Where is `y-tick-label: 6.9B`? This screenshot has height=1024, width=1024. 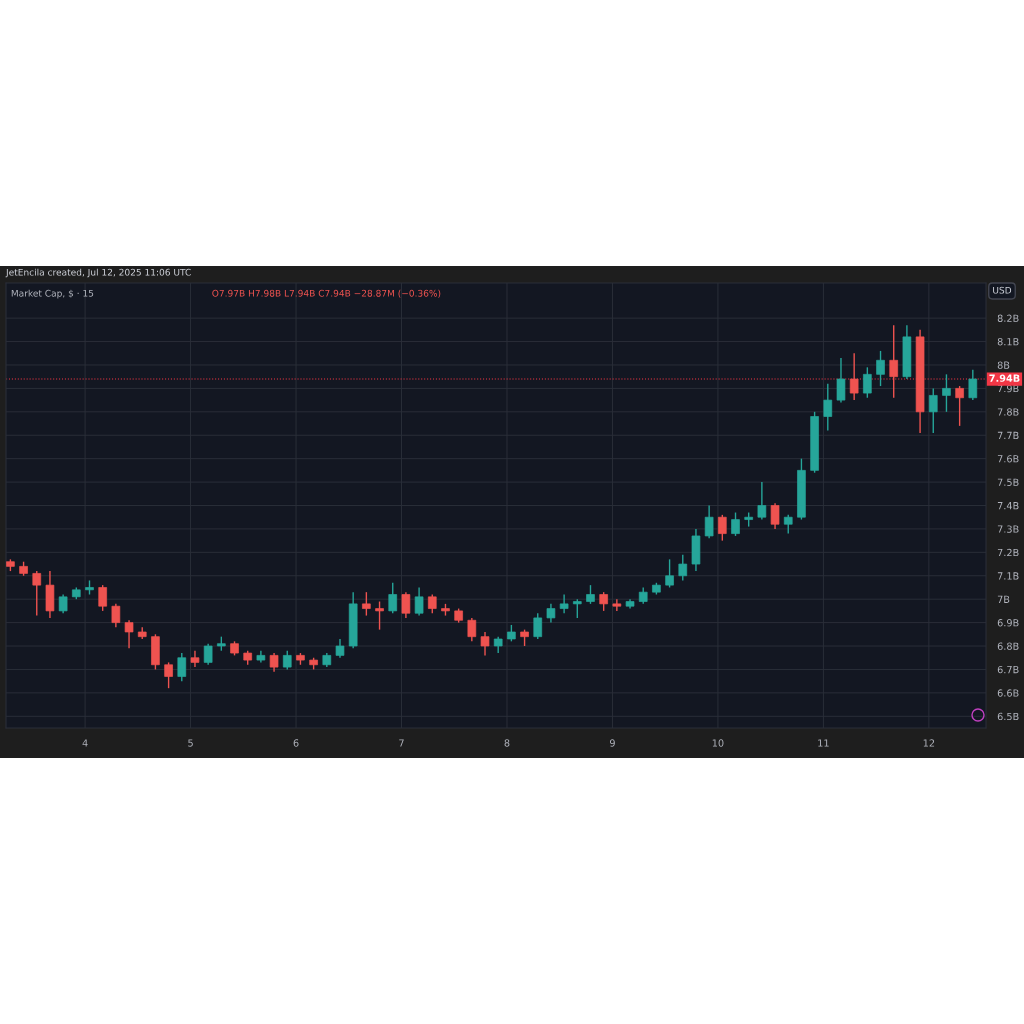 y-tick-label: 6.9B is located at coordinates (1008, 623).